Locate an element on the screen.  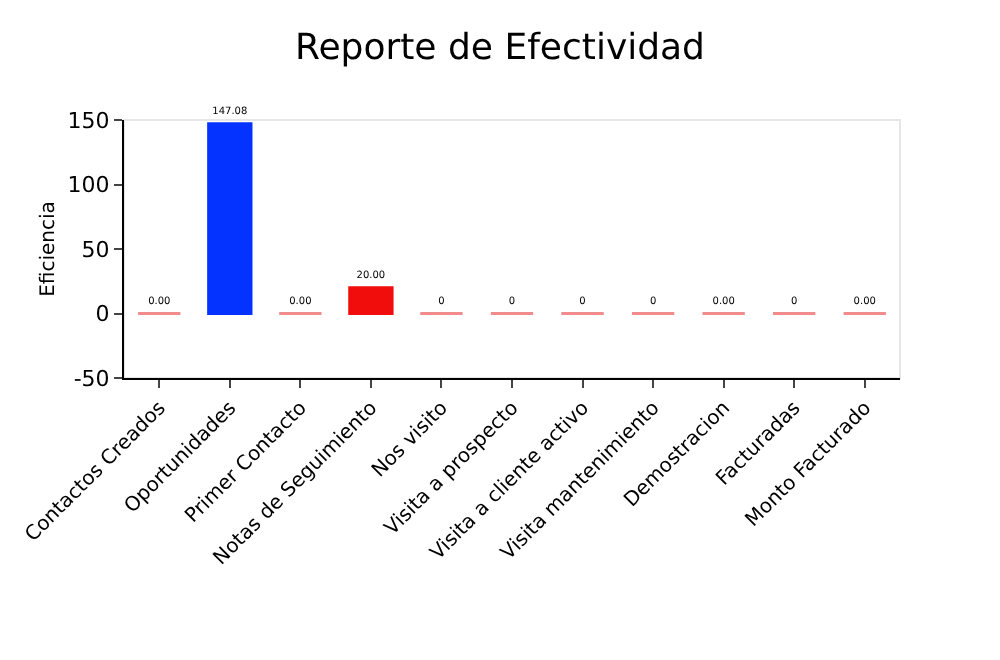
y-tick-label: -50 is located at coordinates (91, 378).